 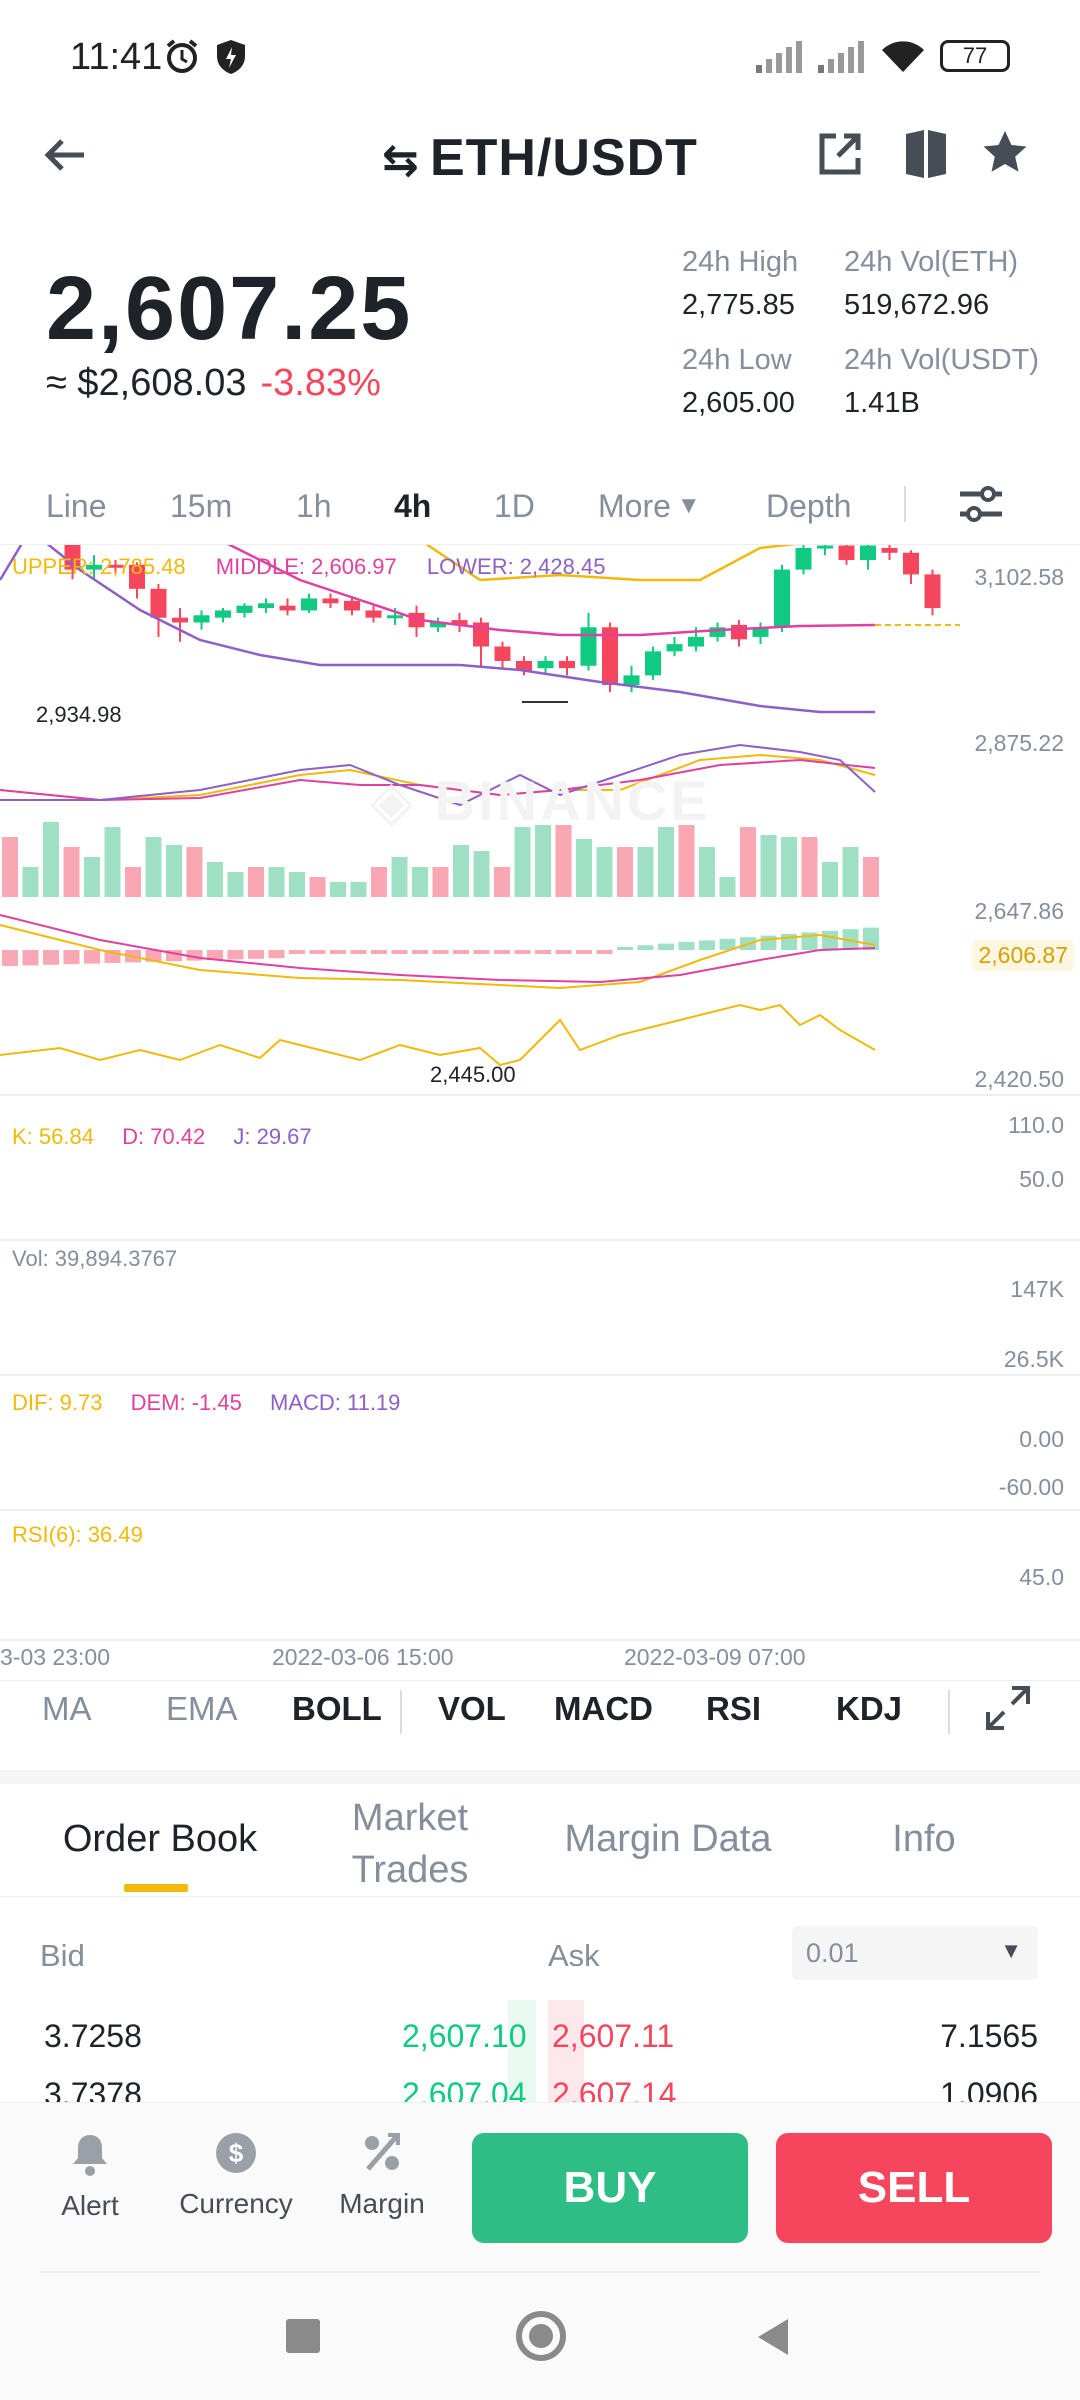 What do you see at coordinates (941, 382) in the screenshot?
I see `stat-vol-usdt: 24h Vol(USDT) 1.41B` at bounding box center [941, 382].